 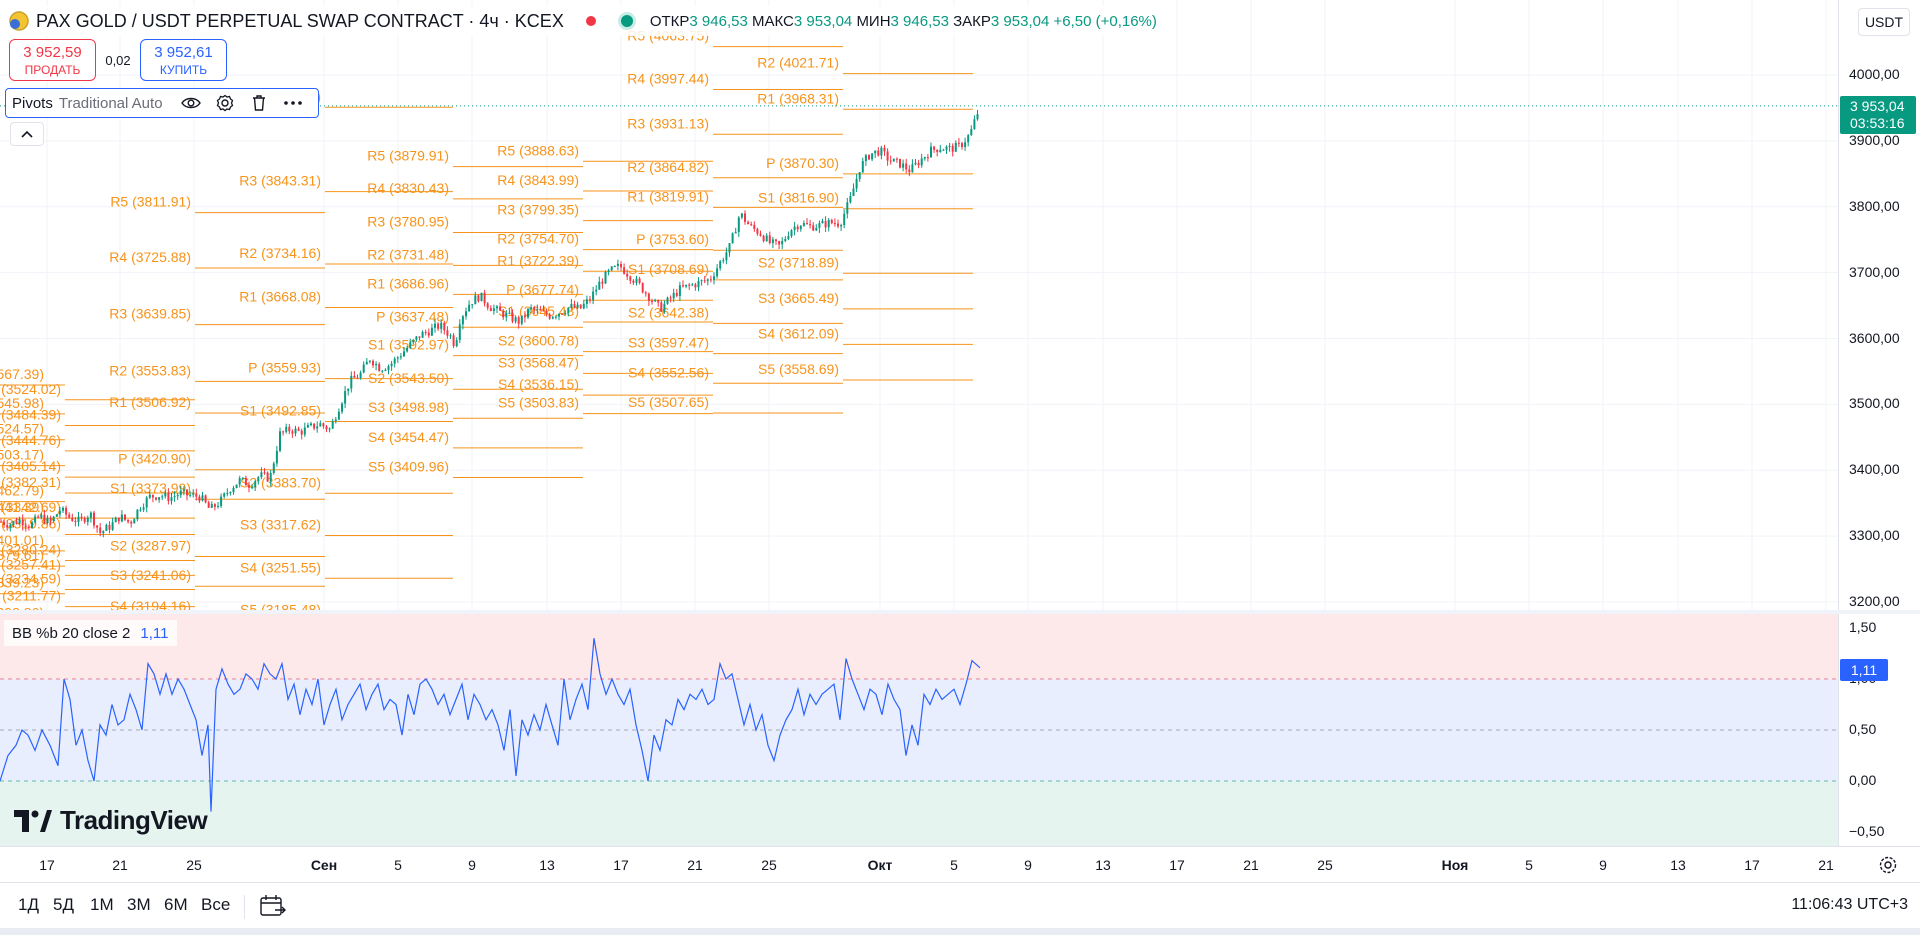 What do you see at coordinates (162, 103) in the screenshot?
I see `pivots-indicator-legend: Pivots Traditional Auto` at bounding box center [162, 103].